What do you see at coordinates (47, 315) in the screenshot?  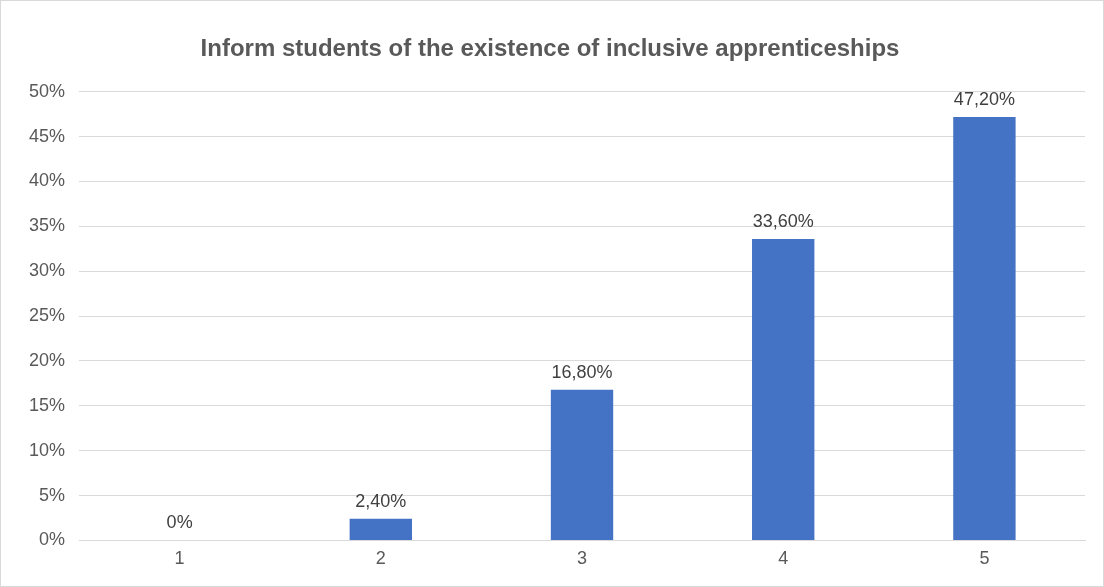 I see `y-tick-label: 25%` at bounding box center [47, 315].